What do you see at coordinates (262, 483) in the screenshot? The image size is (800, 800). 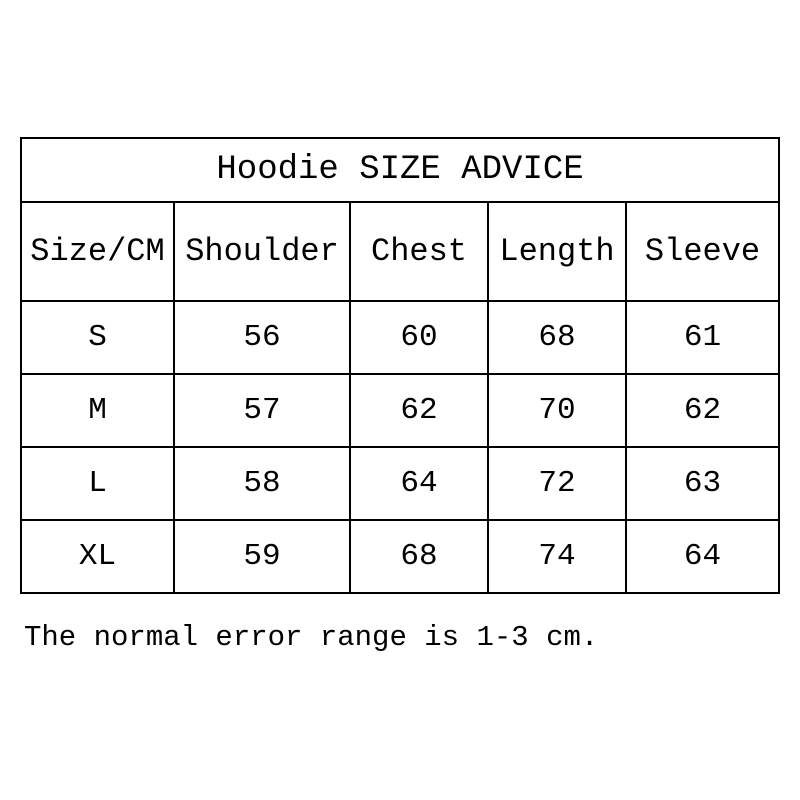 I see `shoulder-value: 58` at bounding box center [262, 483].